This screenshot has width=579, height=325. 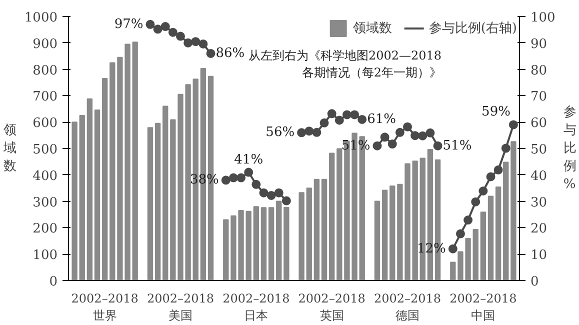 What do you see at coordinates (496, 112) in the screenshot?
I see `data-label: 59%` at bounding box center [496, 112].